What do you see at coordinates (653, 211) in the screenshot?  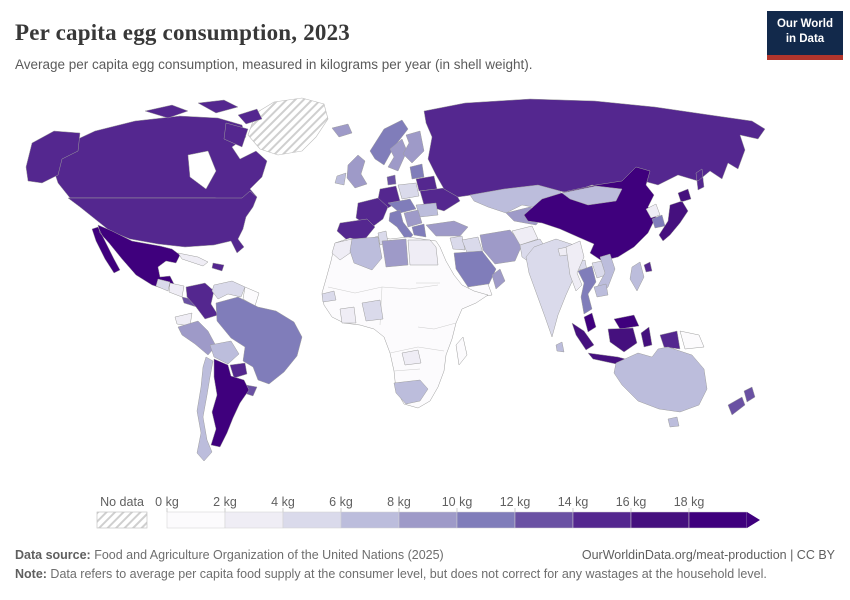 I see `region-north-korea` at bounding box center [653, 211].